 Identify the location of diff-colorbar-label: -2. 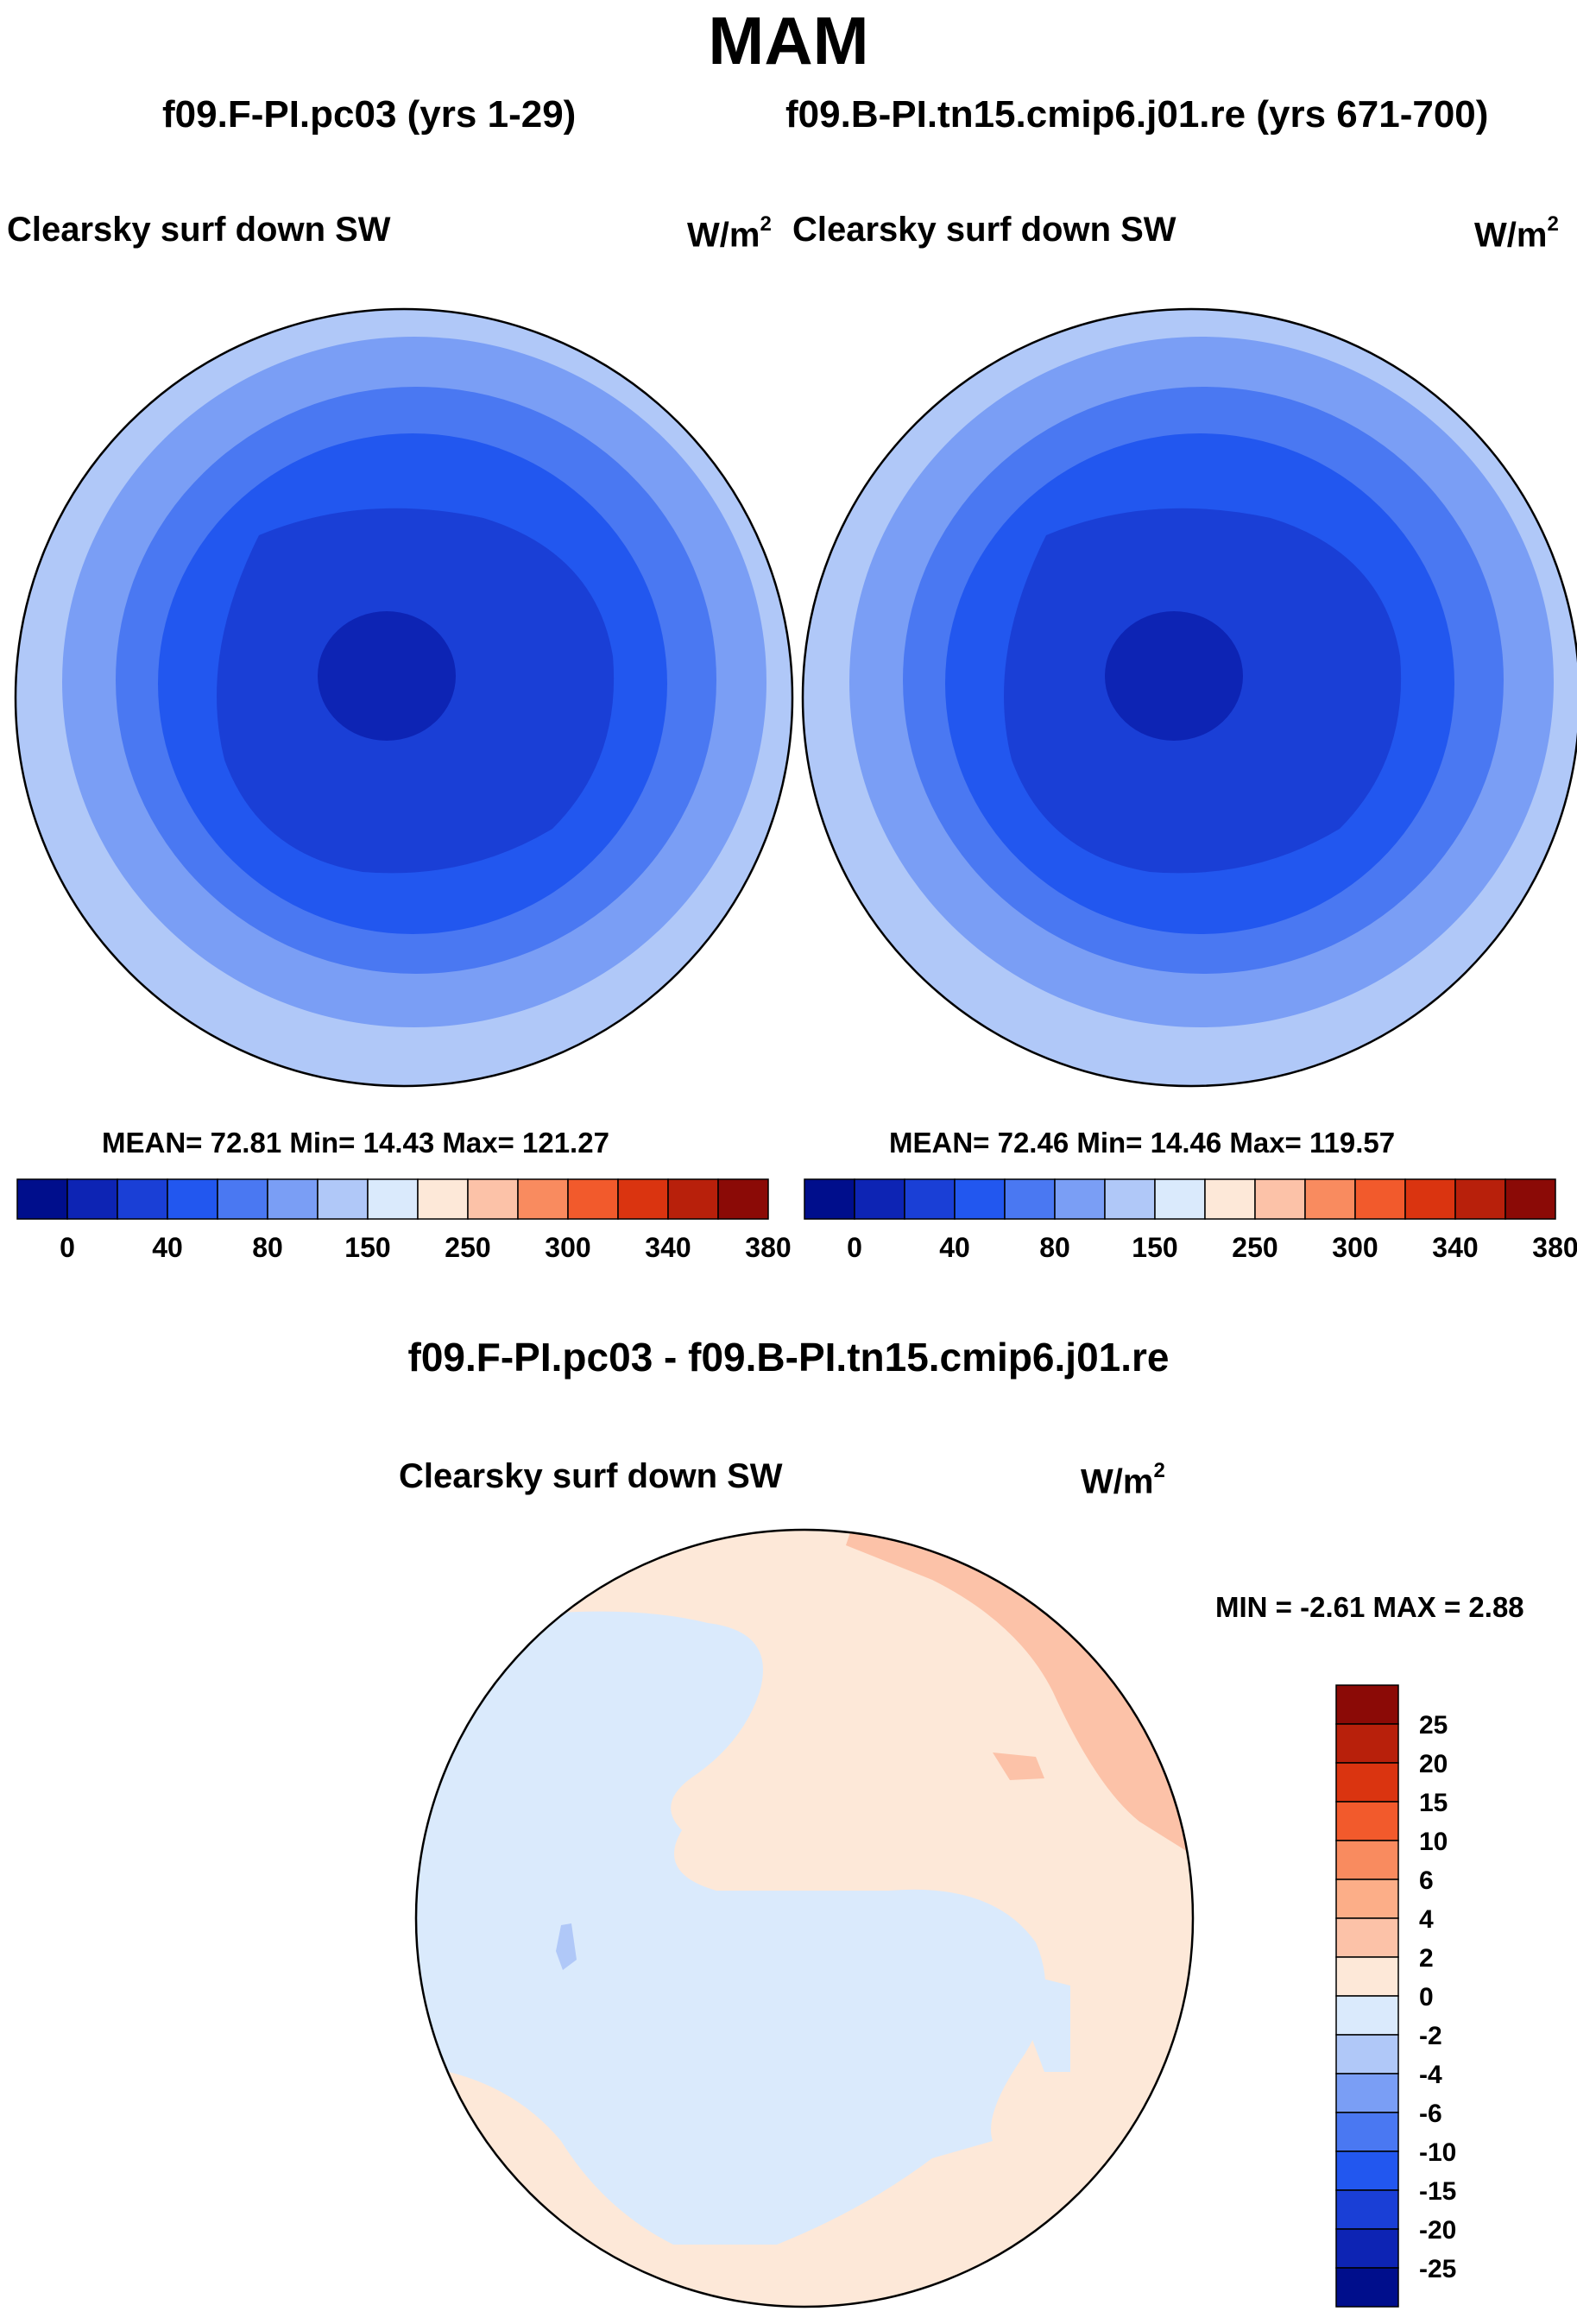
(1430, 2036).